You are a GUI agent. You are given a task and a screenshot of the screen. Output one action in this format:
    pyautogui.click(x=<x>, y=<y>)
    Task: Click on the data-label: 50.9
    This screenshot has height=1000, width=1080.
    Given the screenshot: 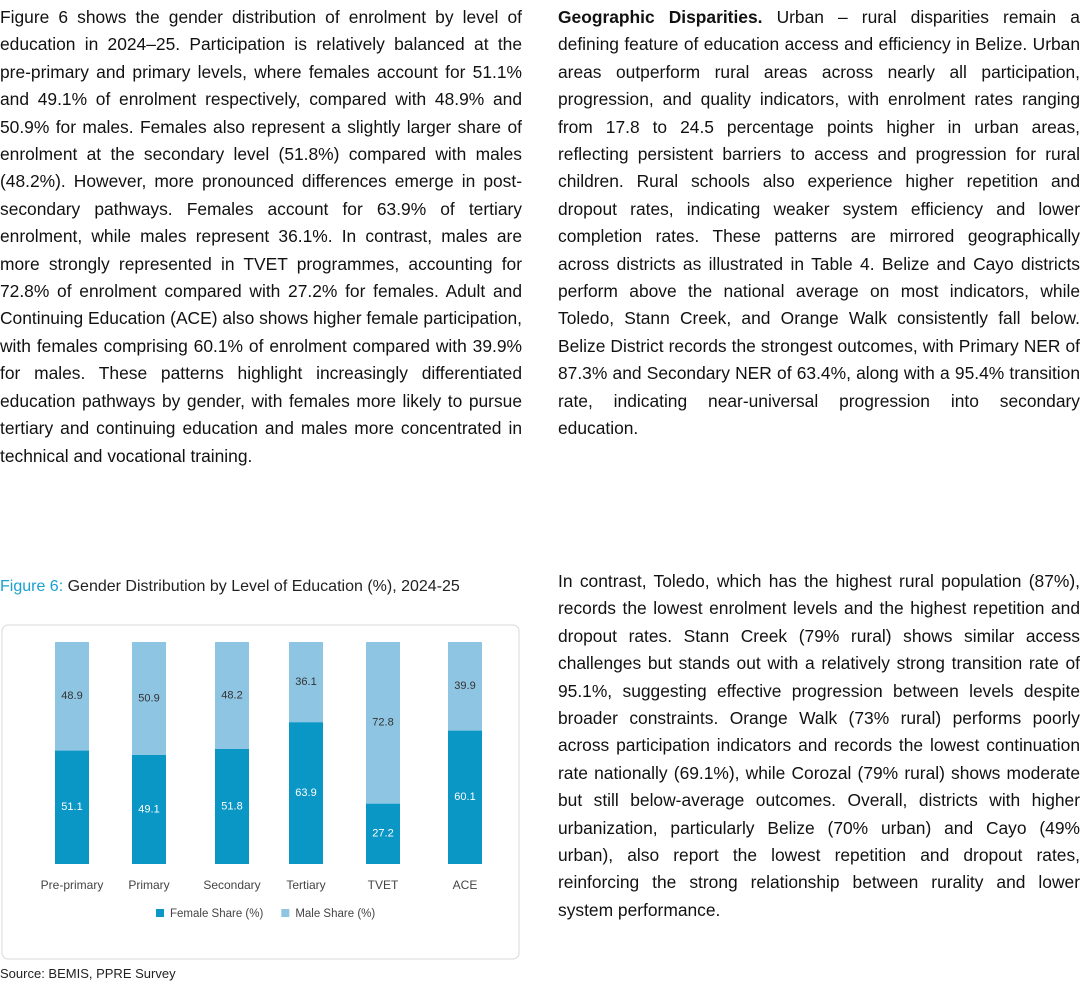 What is the action you would take?
    pyautogui.click(x=148, y=698)
    